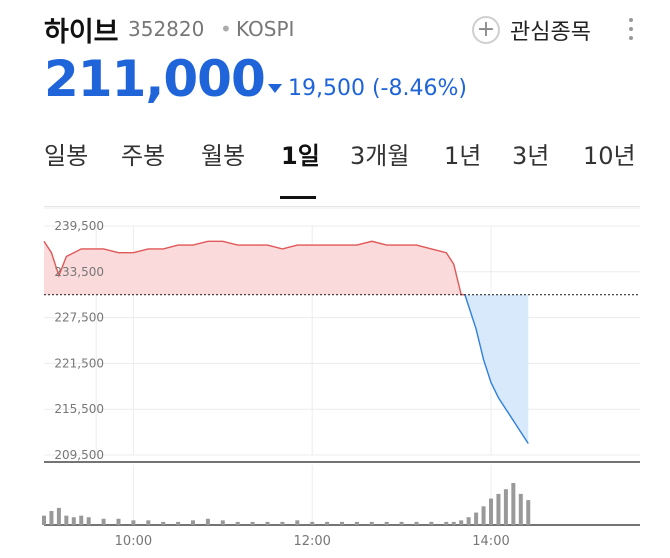 This screenshot has height=558, width=670. Describe the element at coordinates (79, 226) in the screenshot. I see `y-tick-label: 239,500` at that location.